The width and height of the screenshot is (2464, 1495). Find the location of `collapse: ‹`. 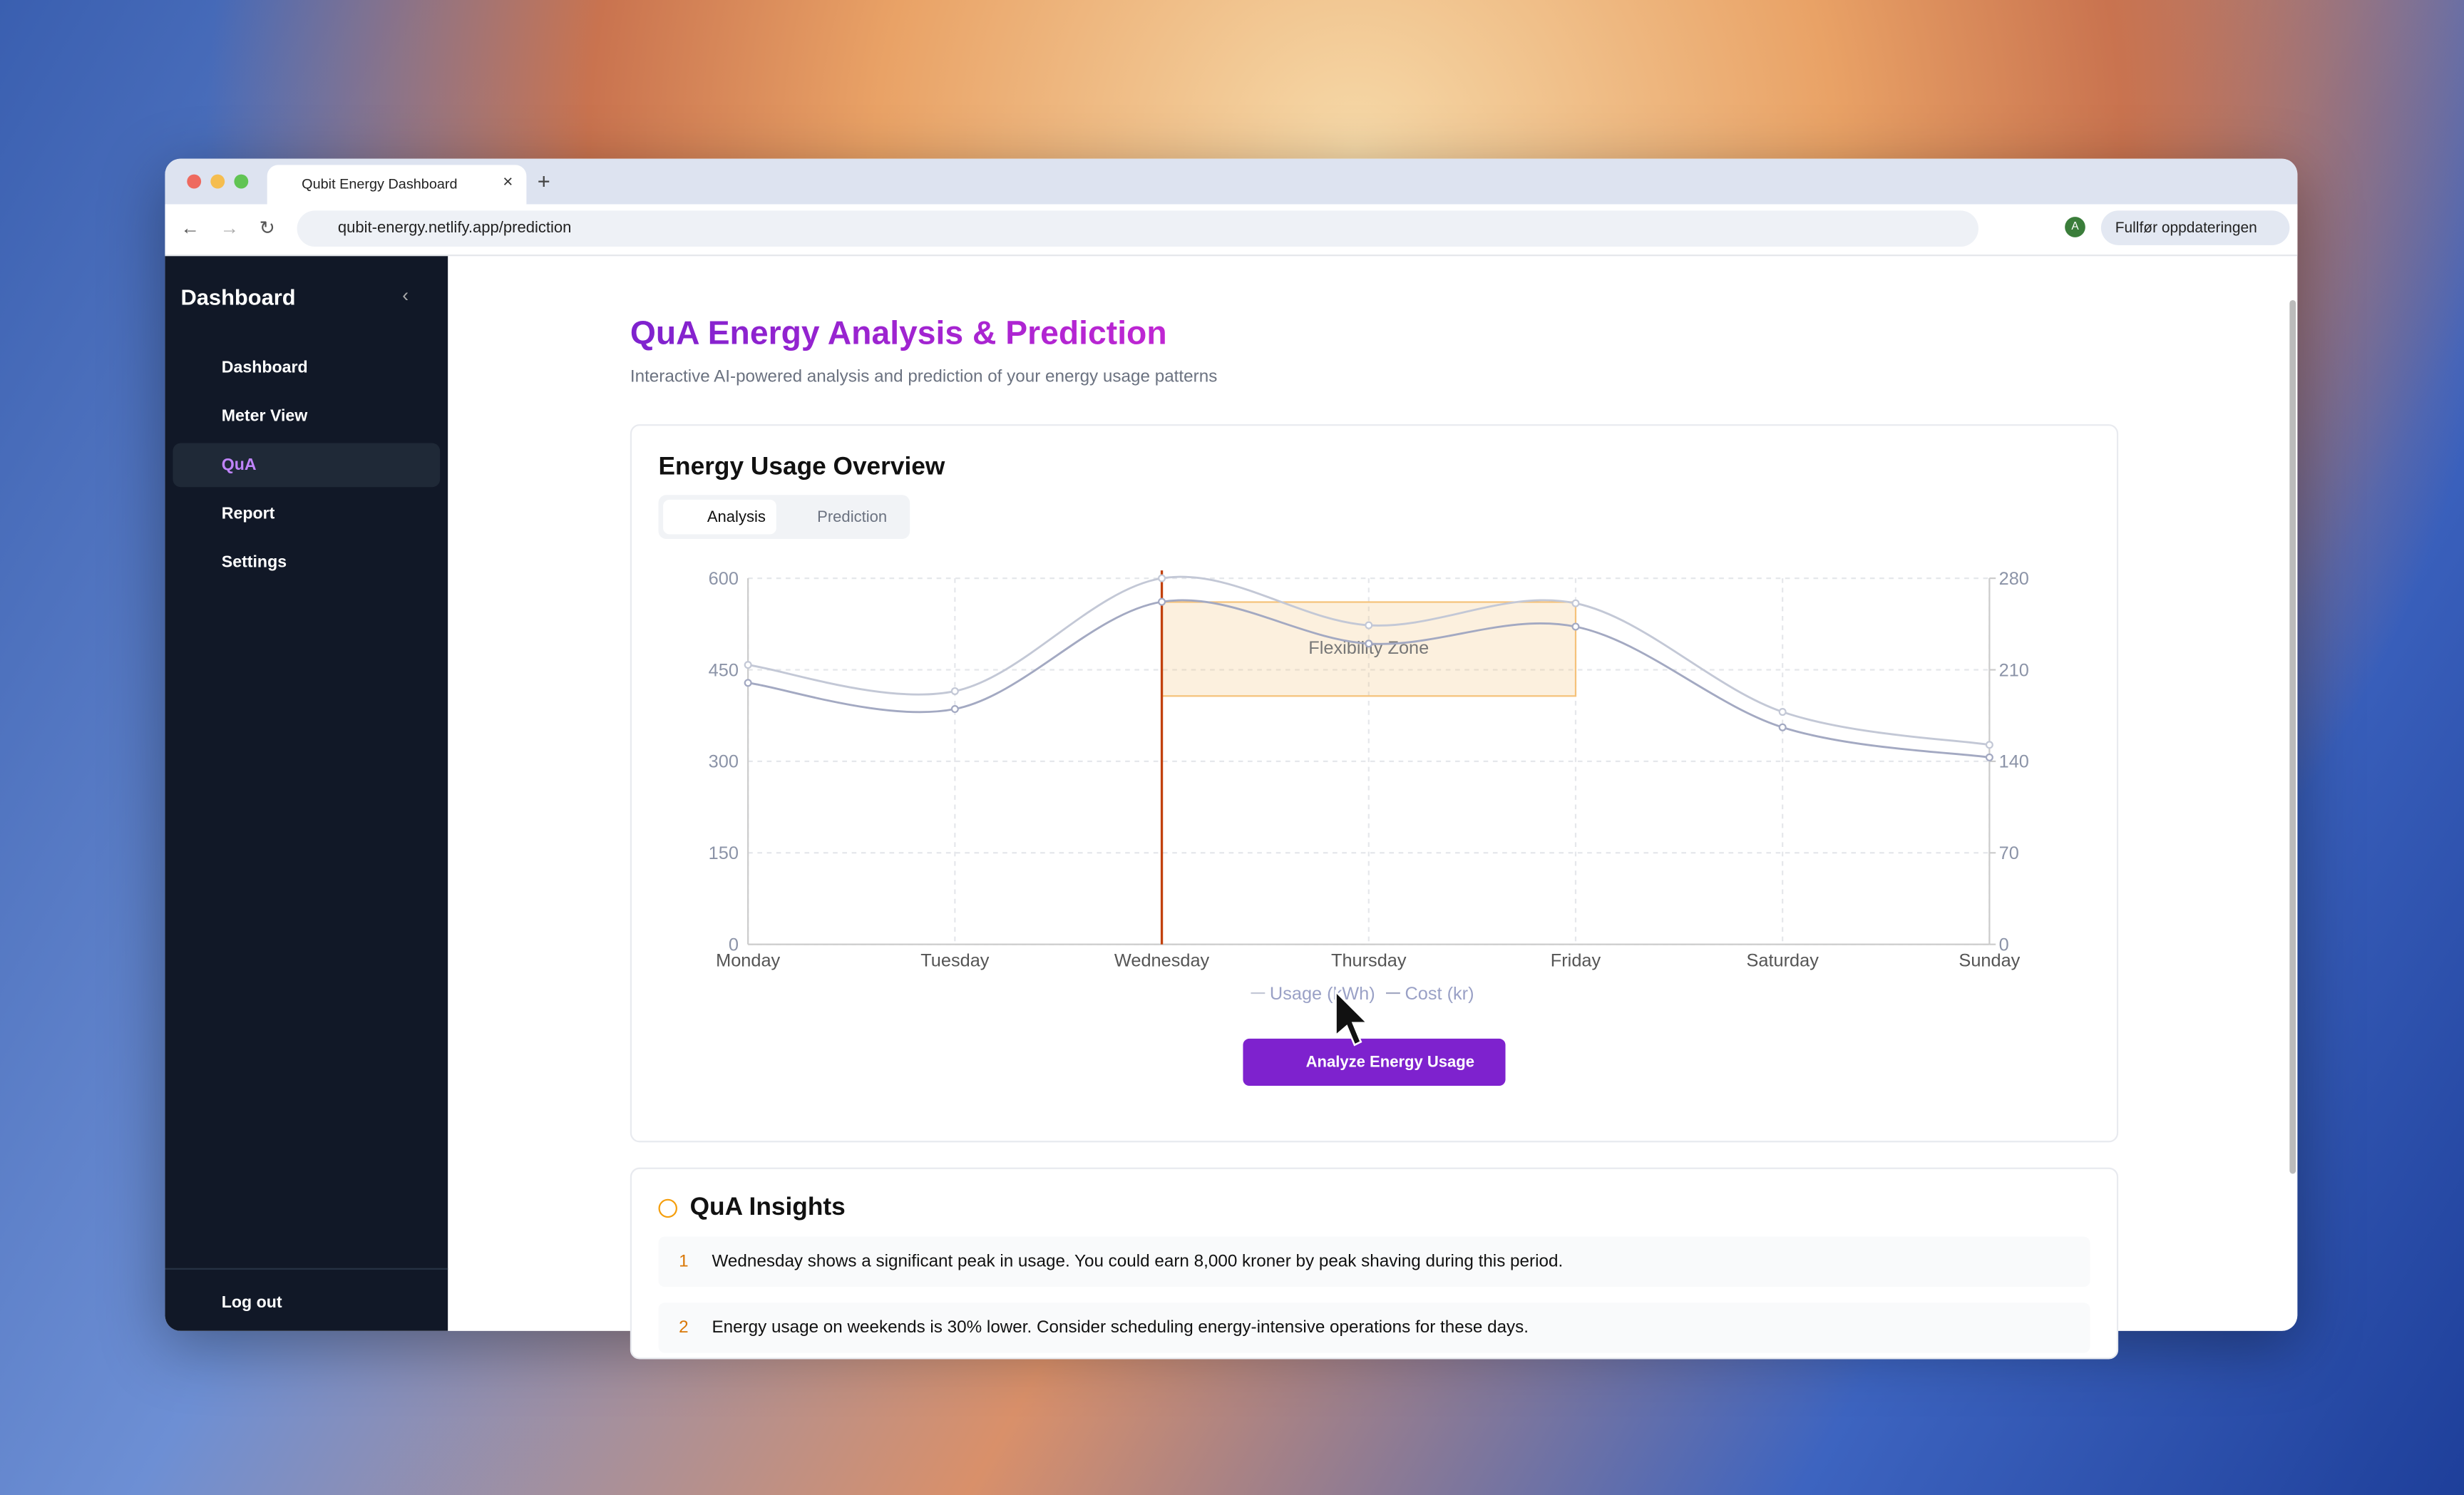

collapse: ‹ is located at coordinates (405, 295).